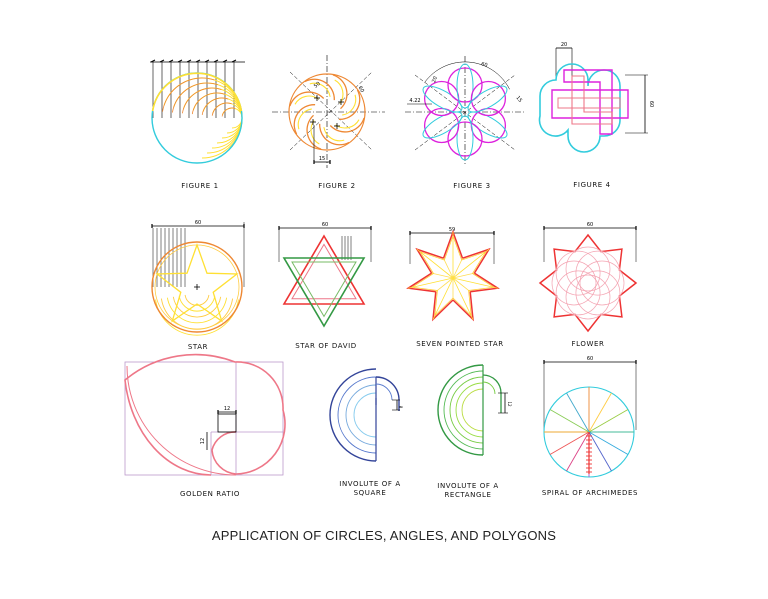  I want to click on golden-ratio-dim-side: 12, so click(203, 441).